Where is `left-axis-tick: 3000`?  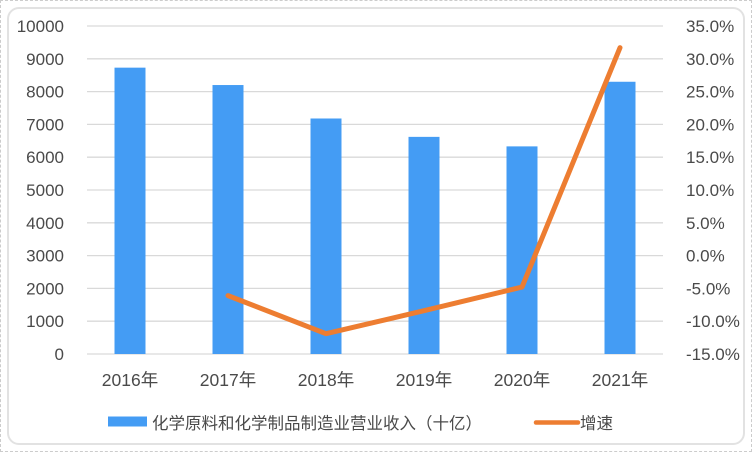 left-axis-tick: 3000 is located at coordinates (45, 256).